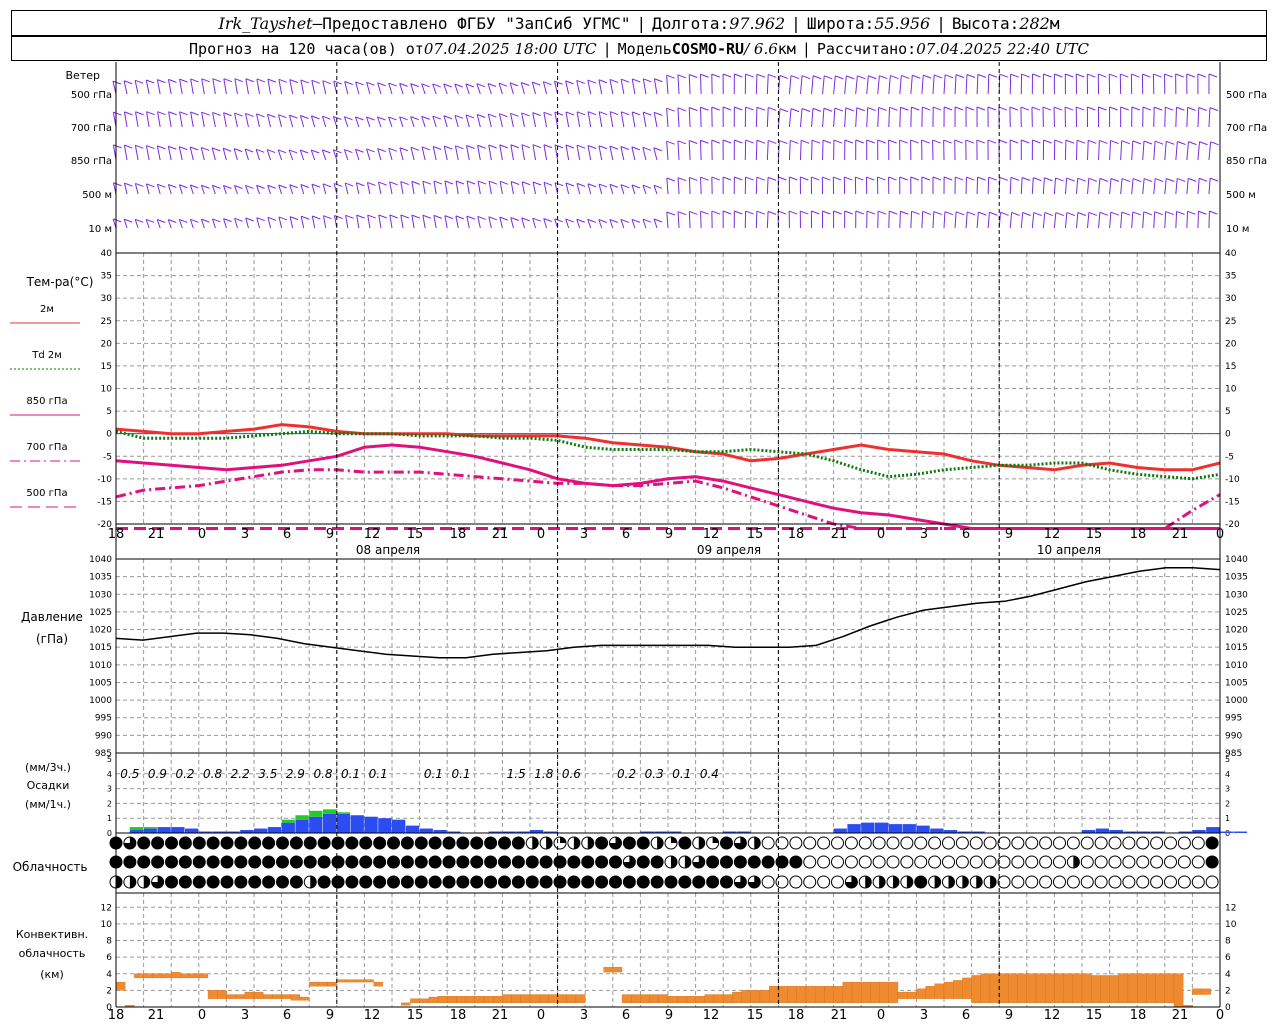 The height and width of the screenshot is (1024, 1280). Describe the element at coordinates (839, 534) in the screenshot. I see `hour-label-temp: 21` at that location.